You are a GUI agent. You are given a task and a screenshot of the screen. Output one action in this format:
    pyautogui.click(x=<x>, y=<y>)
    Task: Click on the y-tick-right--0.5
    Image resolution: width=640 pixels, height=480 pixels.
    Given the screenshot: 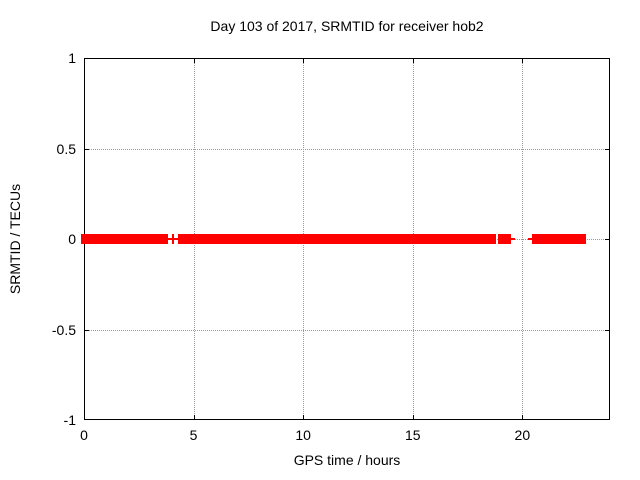 What is the action you would take?
    pyautogui.click(x=607, y=330)
    